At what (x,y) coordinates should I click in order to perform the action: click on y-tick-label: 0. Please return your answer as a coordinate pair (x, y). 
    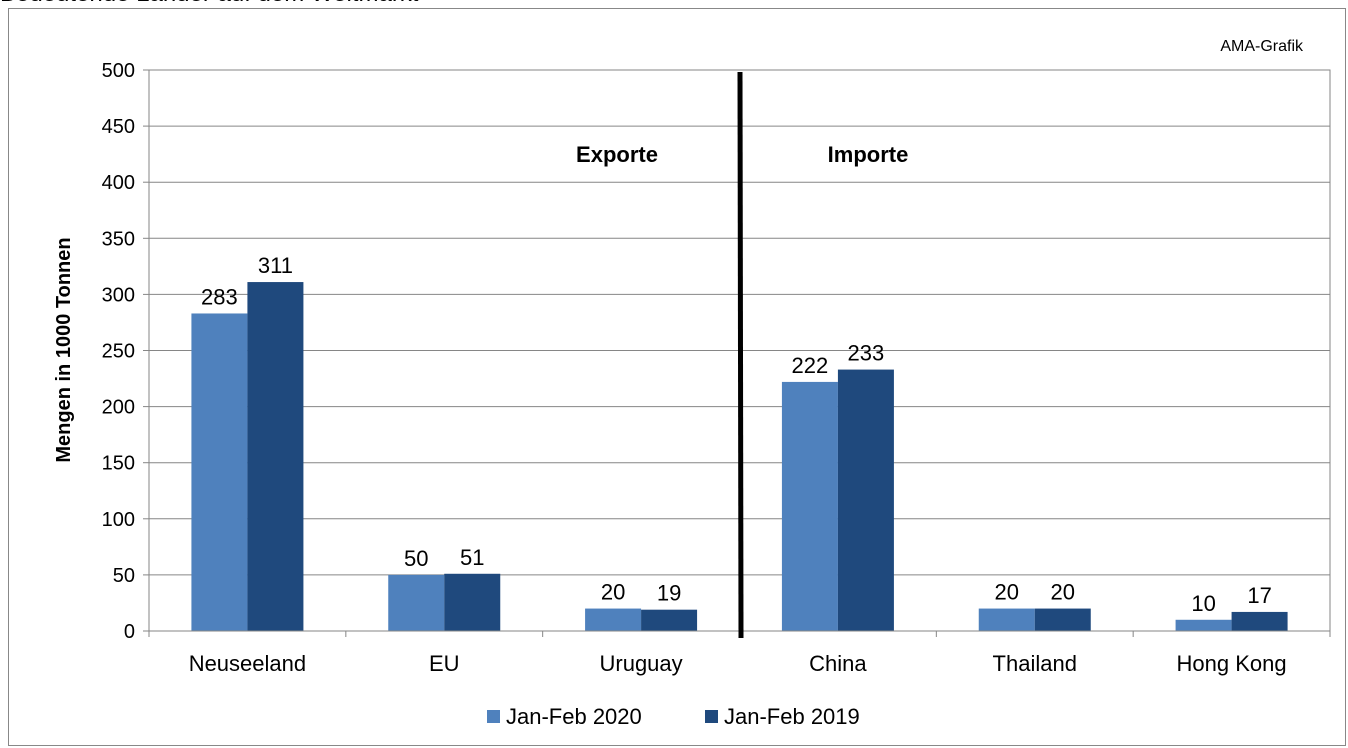
    Looking at the image, I should click on (129, 632).